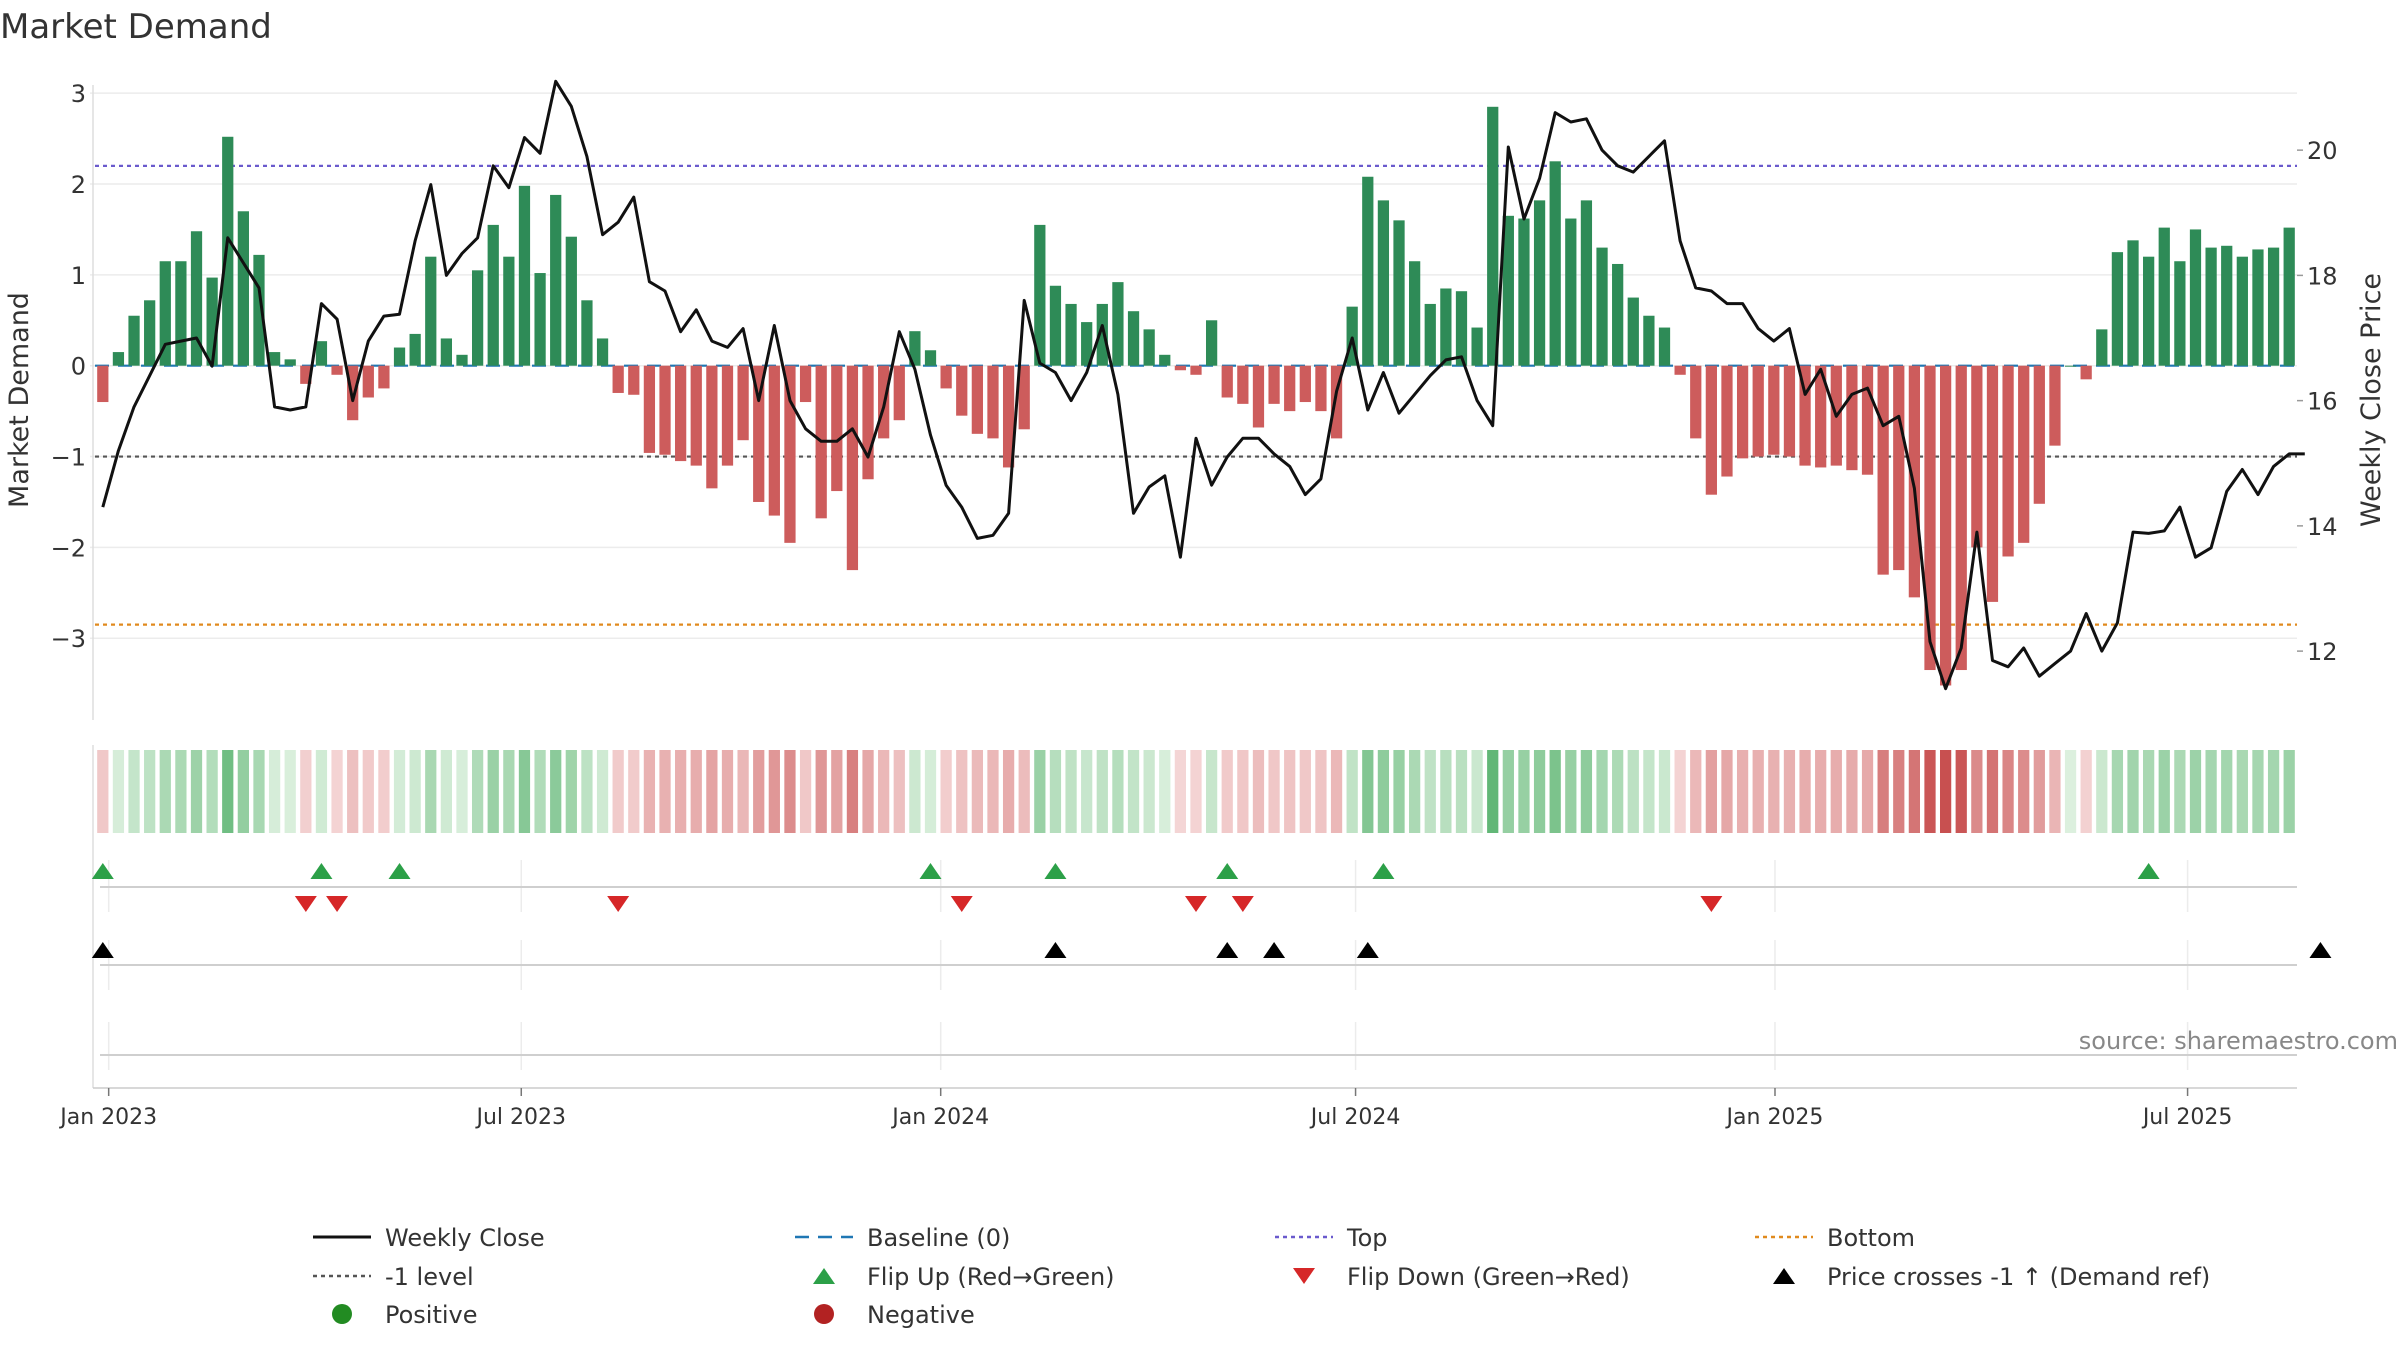 Image resolution: width=2400 pixels, height=1350 pixels. What do you see at coordinates (102, 871) in the screenshot?
I see `flip-up-marker` at bounding box center [102, 871].